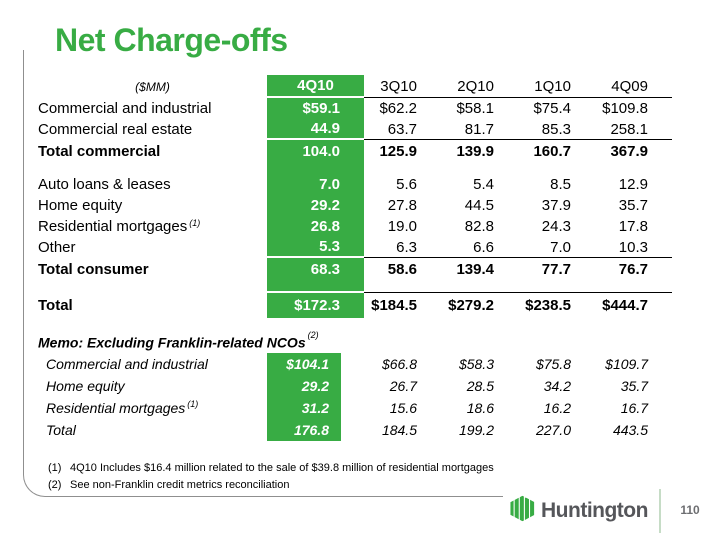 This screenshot has width=720, height=540. I want to click on cell-value: 5.4, so click(483, 184).